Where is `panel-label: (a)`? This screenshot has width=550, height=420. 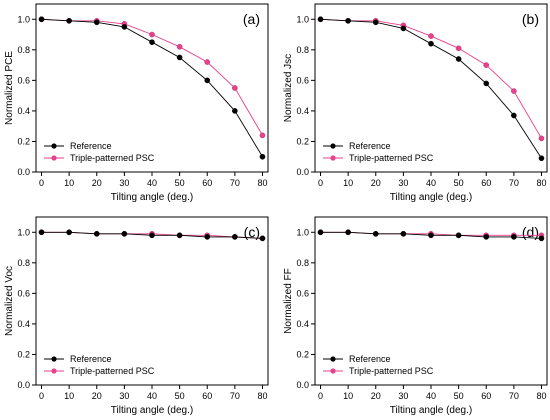
panel-label: (a) is located at coordinates (251, 19).